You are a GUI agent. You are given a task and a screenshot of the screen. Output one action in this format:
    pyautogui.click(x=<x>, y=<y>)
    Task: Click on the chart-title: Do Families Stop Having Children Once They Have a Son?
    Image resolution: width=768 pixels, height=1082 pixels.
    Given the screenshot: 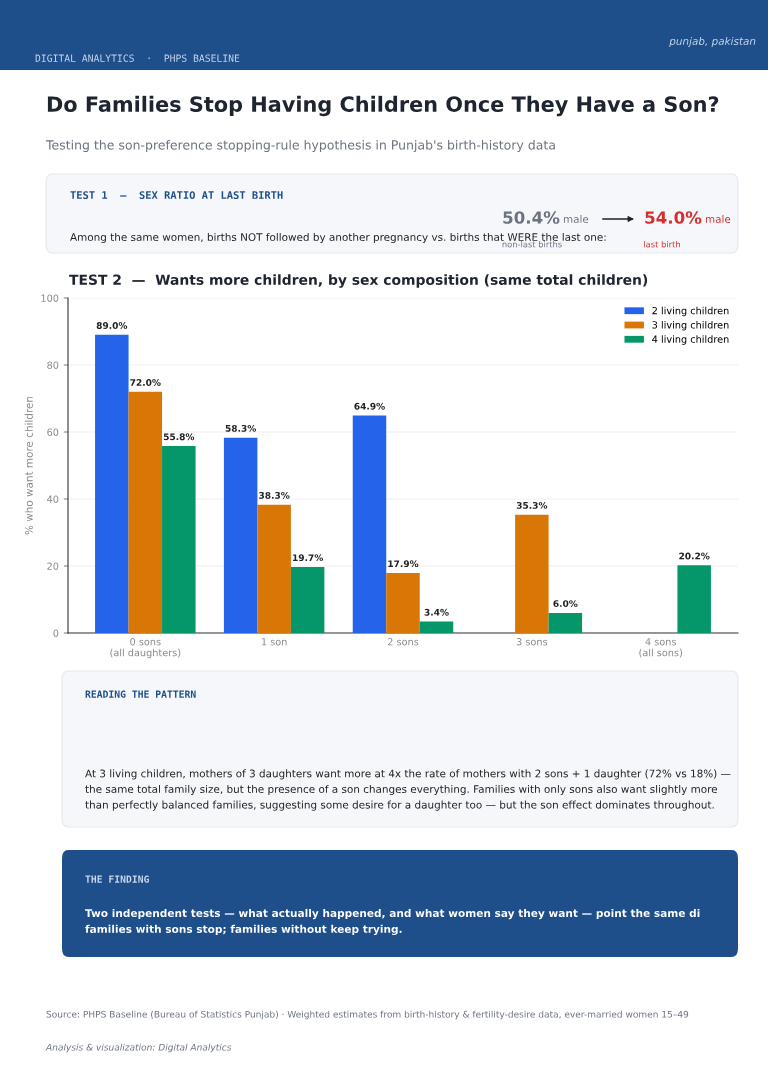 What is the action you would take?
    pyautogui.click(x=383, y=106)
    